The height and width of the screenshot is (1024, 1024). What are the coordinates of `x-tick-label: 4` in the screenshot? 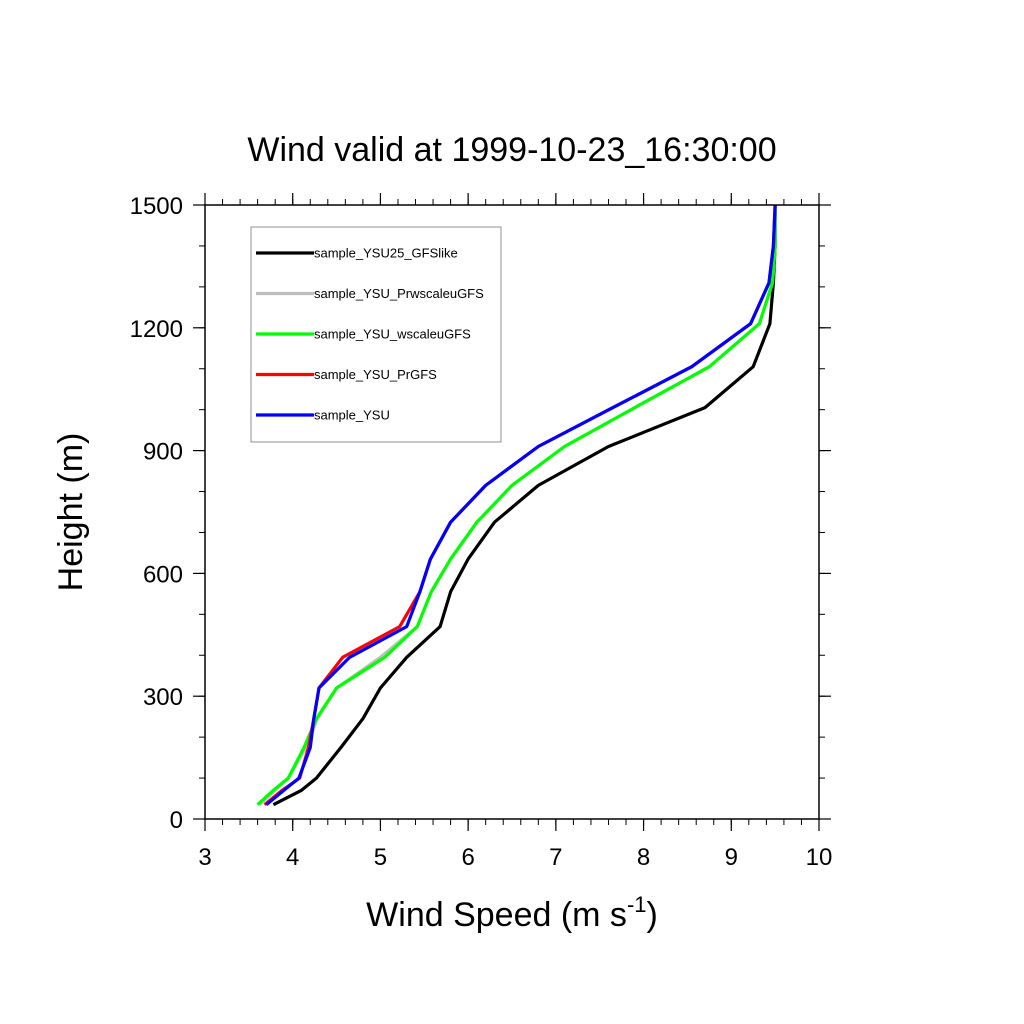 It's located at (292, 857).